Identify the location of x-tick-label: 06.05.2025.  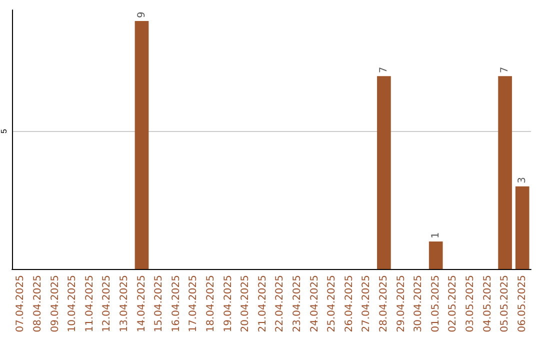
(522, 303).